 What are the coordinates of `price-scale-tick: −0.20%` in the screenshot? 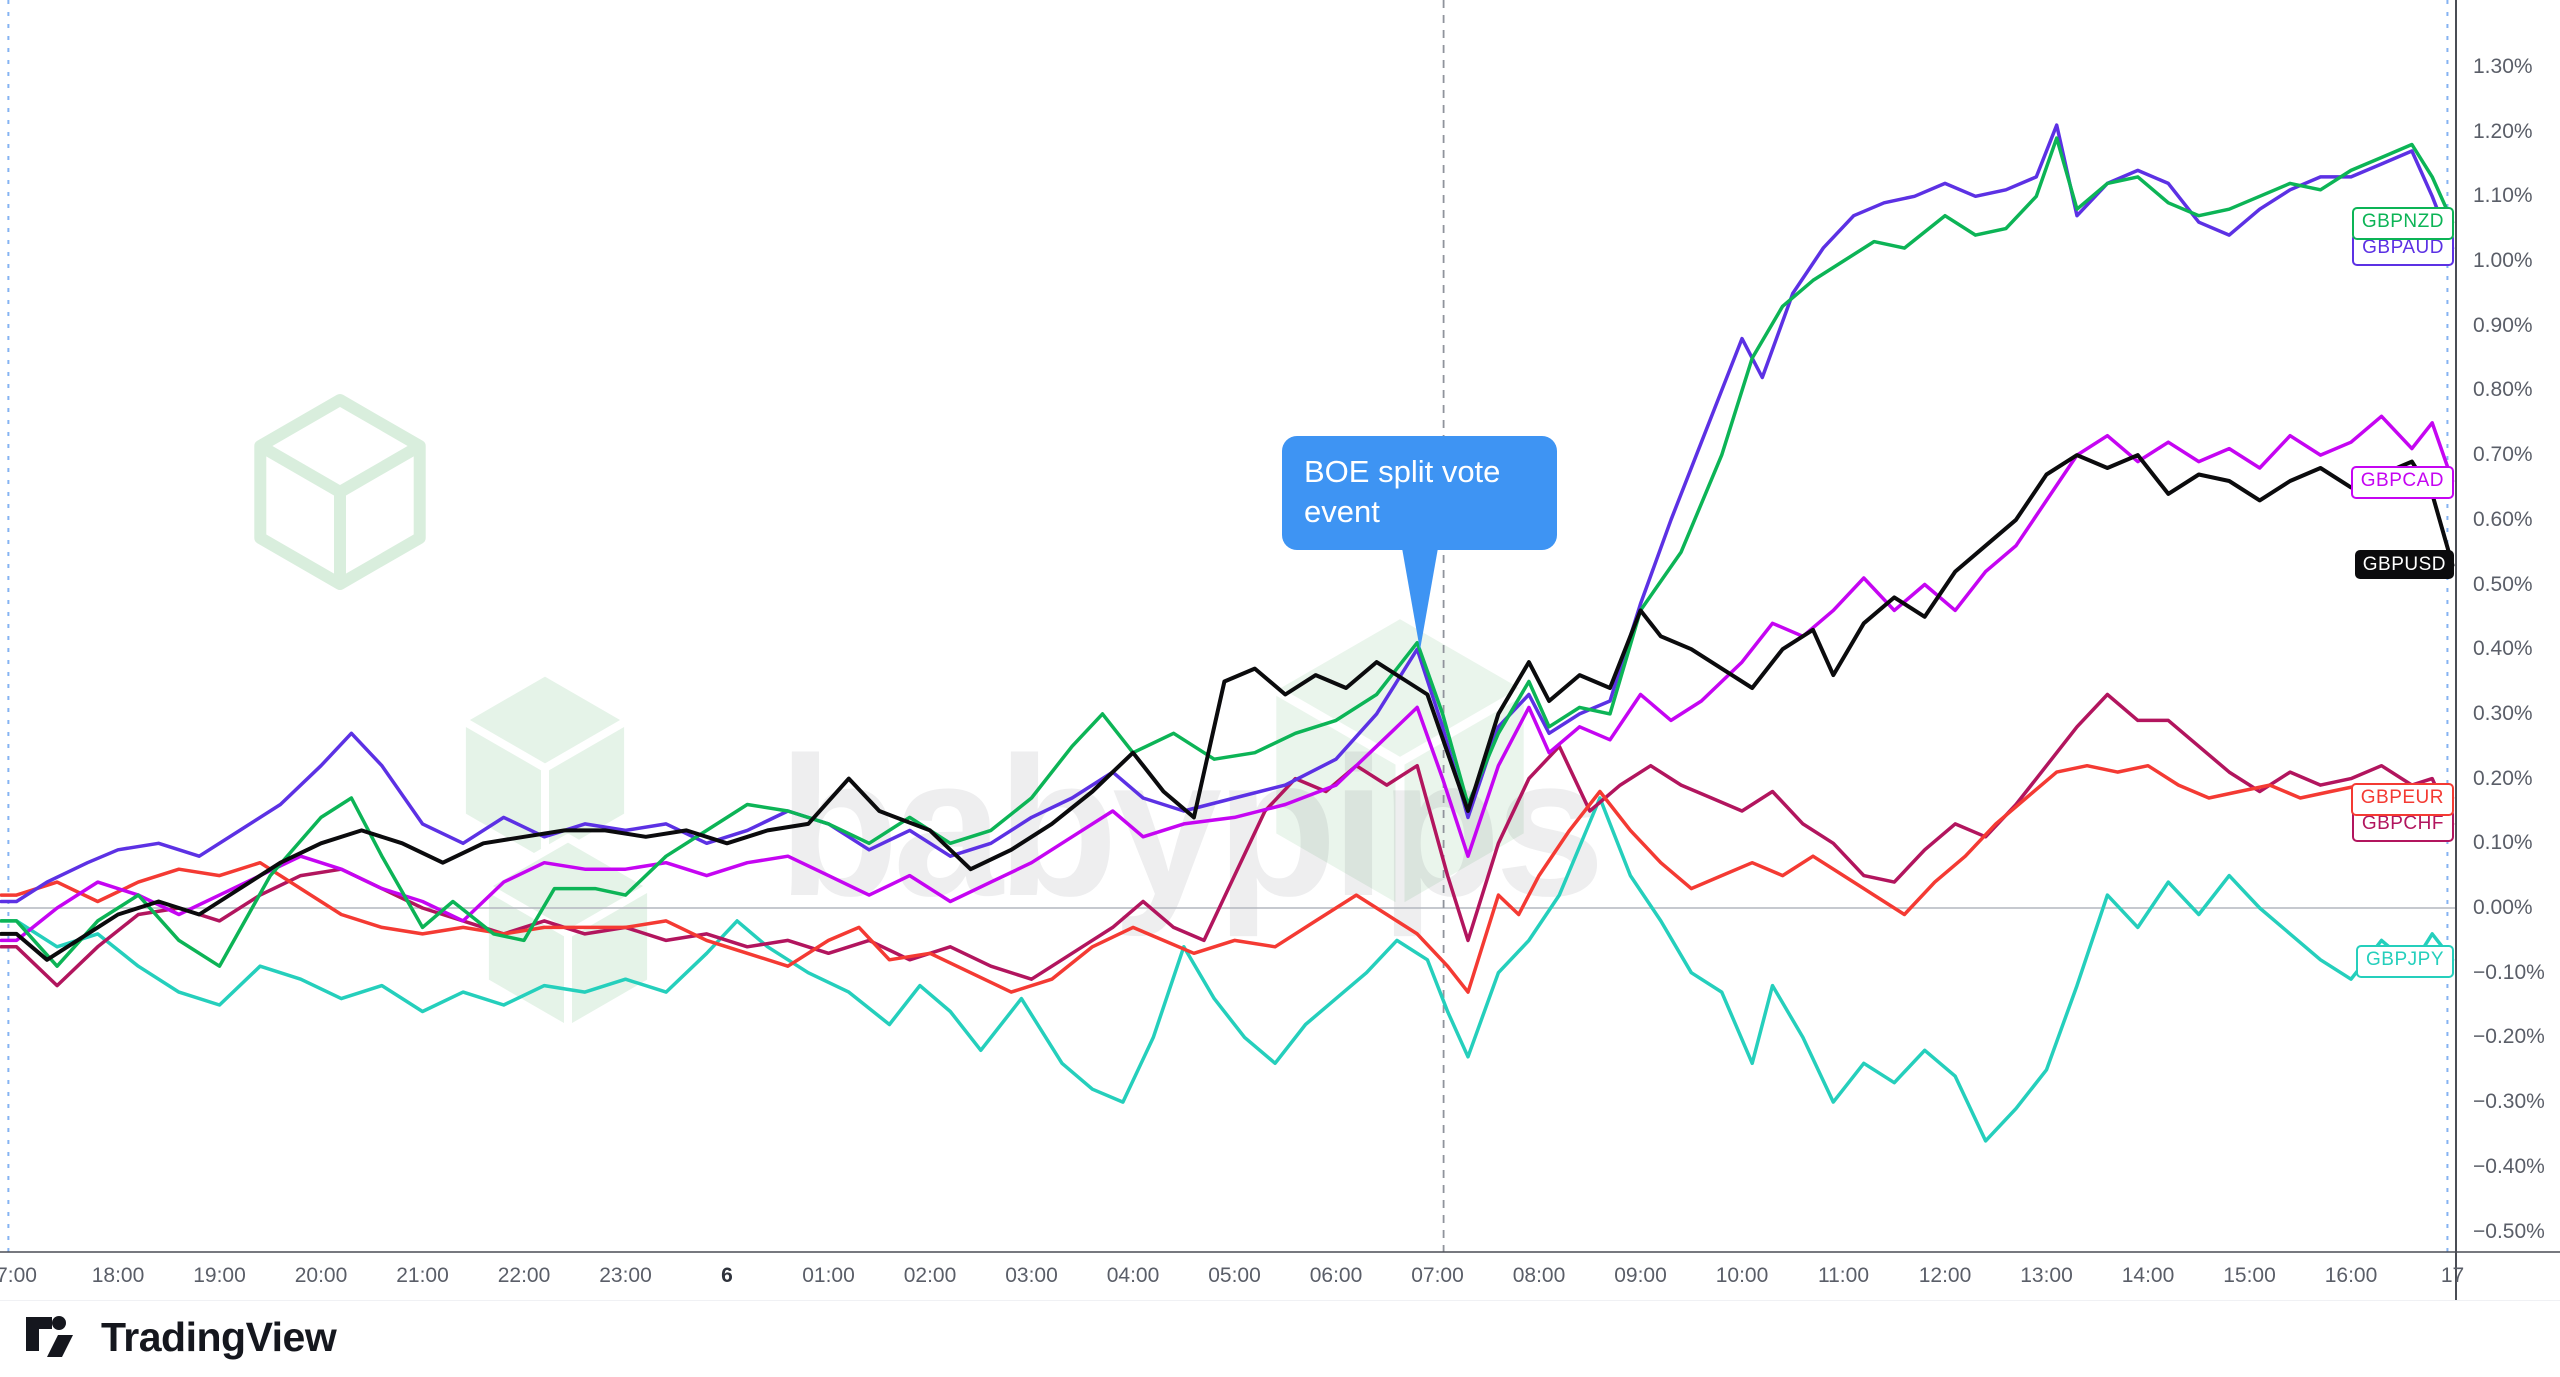 It's located at (2509, 1037).